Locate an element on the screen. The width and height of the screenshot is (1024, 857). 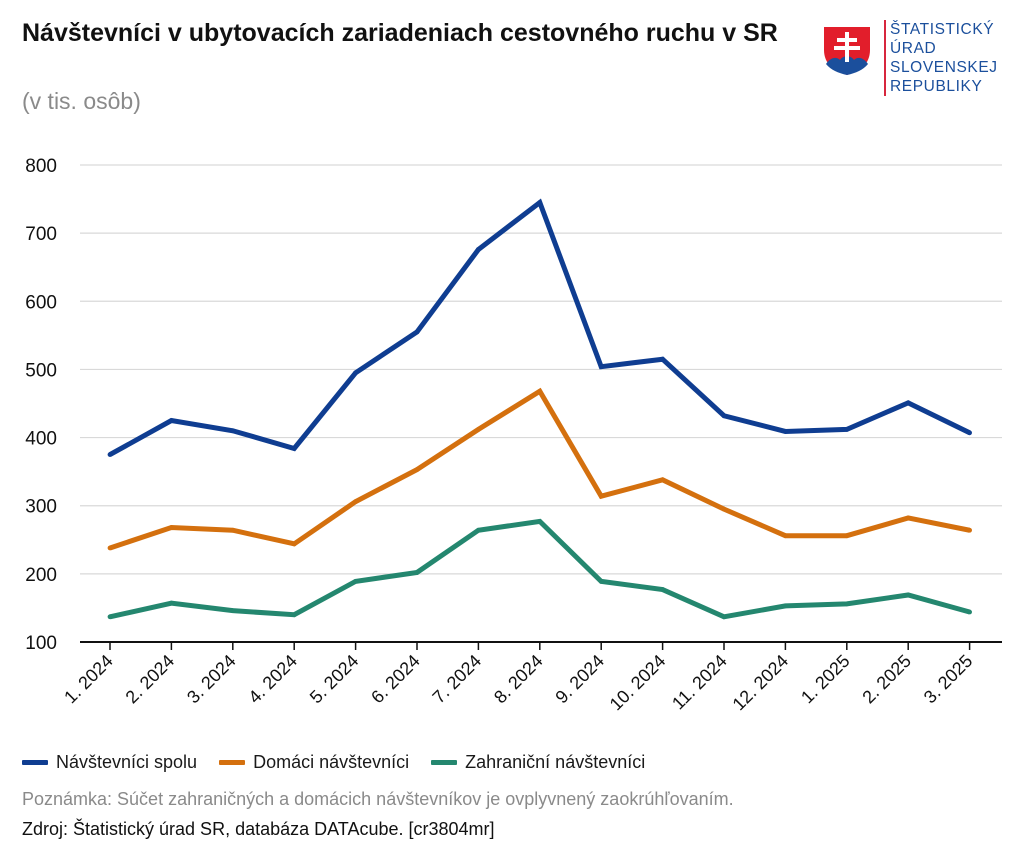
x-tick-label: 12. 2024 is located at coordinates (761, 683).